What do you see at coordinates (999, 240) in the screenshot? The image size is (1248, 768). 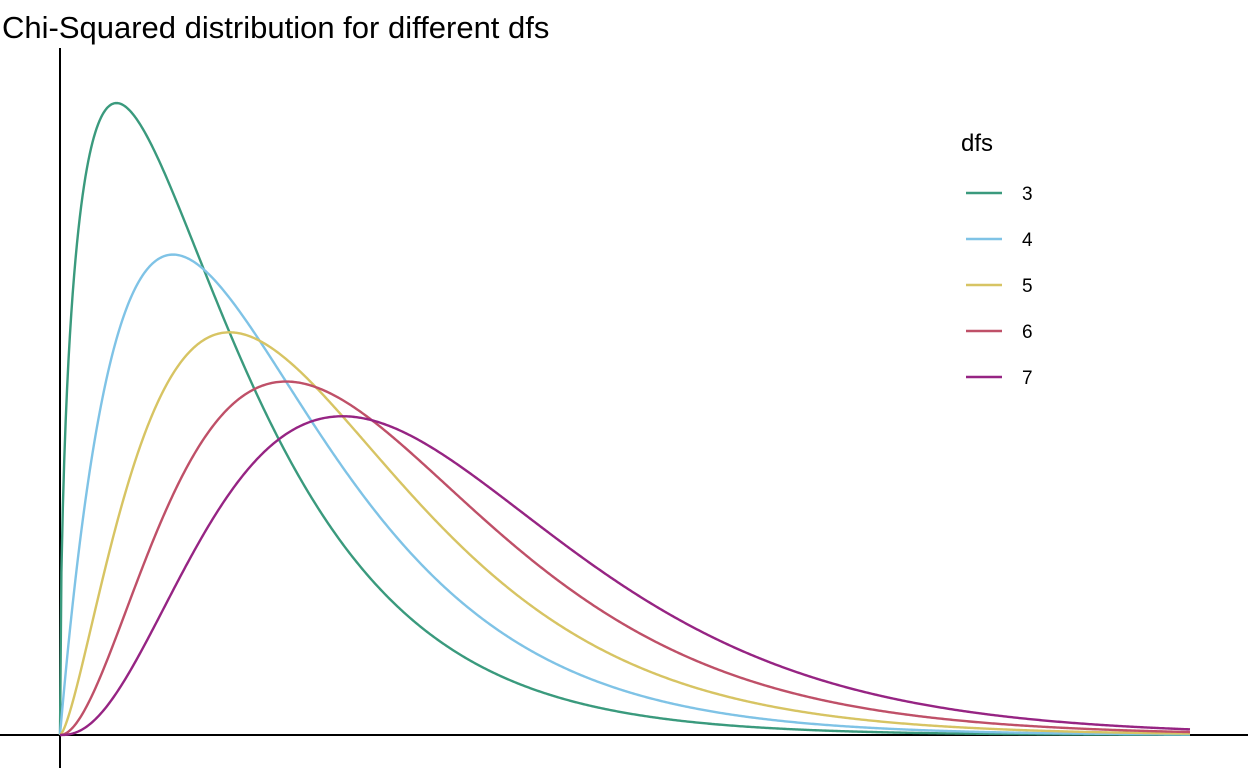 I see `legend-item-4: 4` at bounding box center [999, 240].